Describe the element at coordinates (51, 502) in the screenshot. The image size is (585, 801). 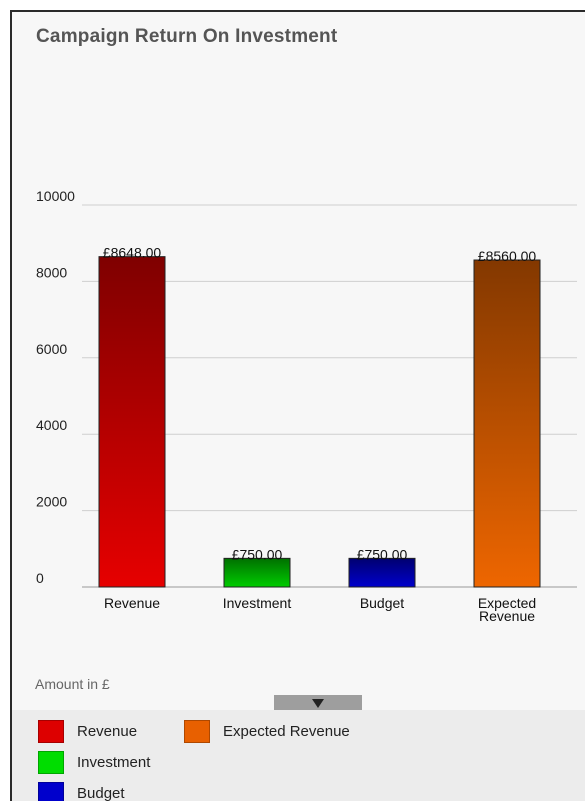
I see `y-tick-label: 2000` at that location.